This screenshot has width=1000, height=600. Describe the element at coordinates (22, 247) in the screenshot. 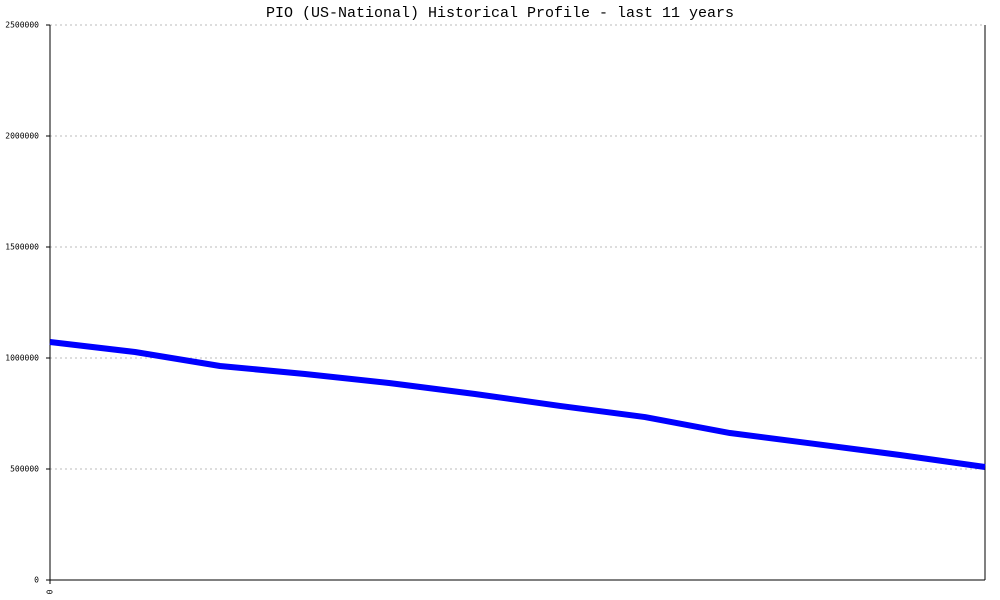

I see `y-tick-label: 1500000` at that location.